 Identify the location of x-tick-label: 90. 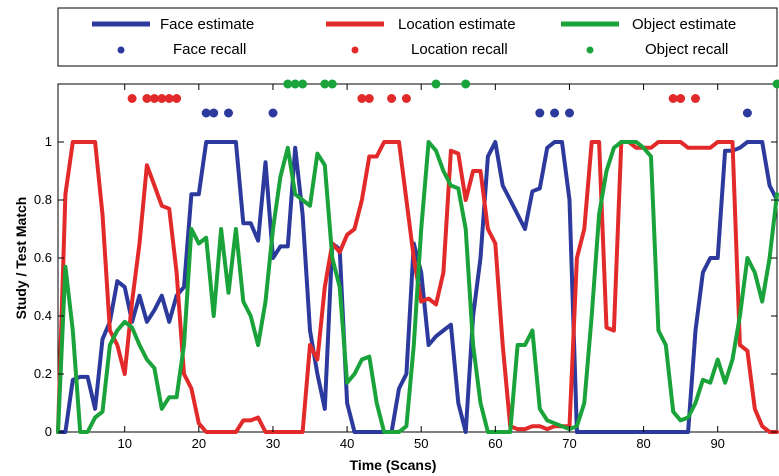
(717, 443).